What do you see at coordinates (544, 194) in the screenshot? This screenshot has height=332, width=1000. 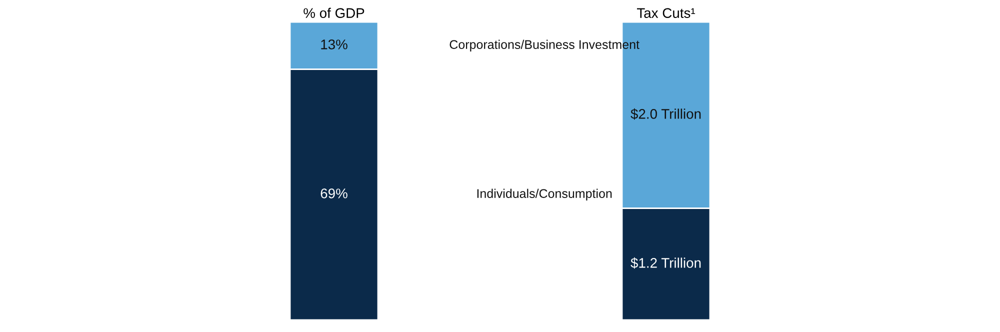 I see `text: Individuals/Consumption` at bounding box center [544, 194].